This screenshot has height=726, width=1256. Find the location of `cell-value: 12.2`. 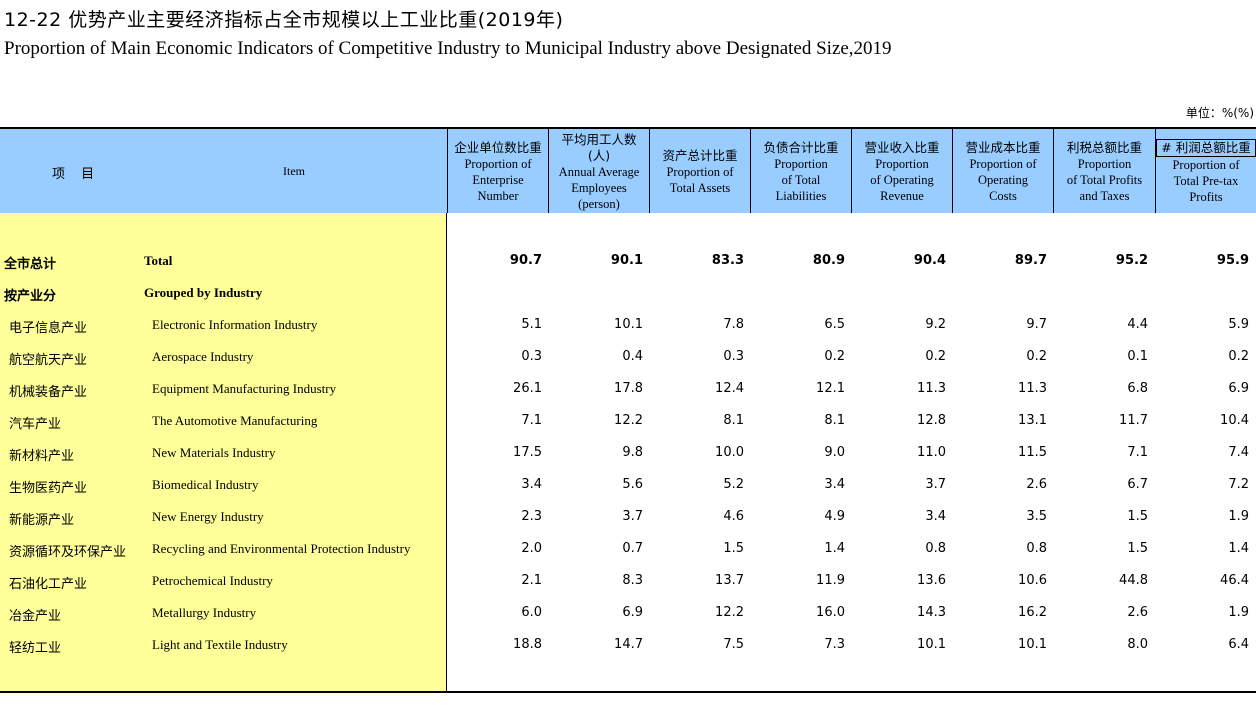

cell-value: 12.2 is located at coordinates (729, 612).